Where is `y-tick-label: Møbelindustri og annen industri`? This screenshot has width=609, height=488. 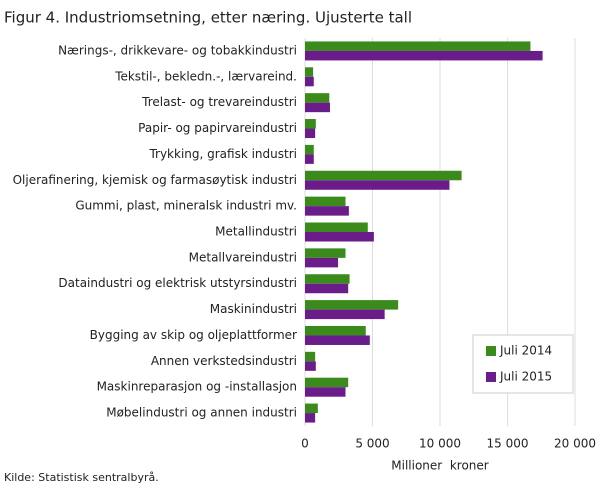 y-tick-label: Møbelindustri og annen industri is located at coordinates (201, 413).